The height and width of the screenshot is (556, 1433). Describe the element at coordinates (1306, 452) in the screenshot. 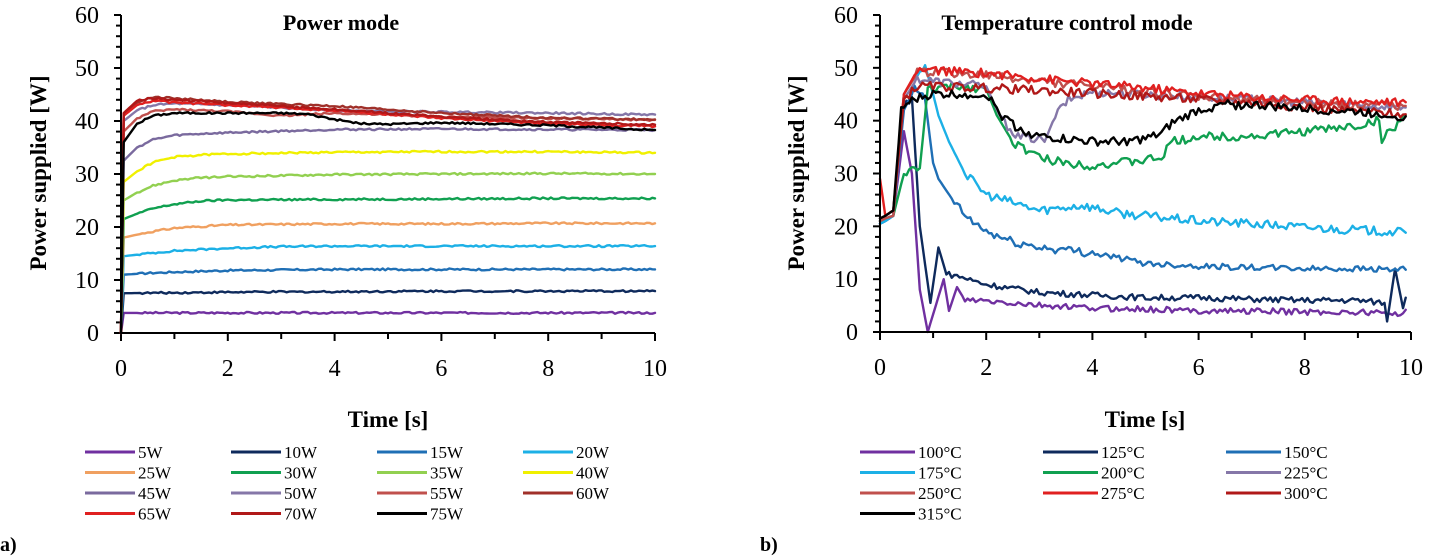

I see `legend-label: 150°C` at that location.